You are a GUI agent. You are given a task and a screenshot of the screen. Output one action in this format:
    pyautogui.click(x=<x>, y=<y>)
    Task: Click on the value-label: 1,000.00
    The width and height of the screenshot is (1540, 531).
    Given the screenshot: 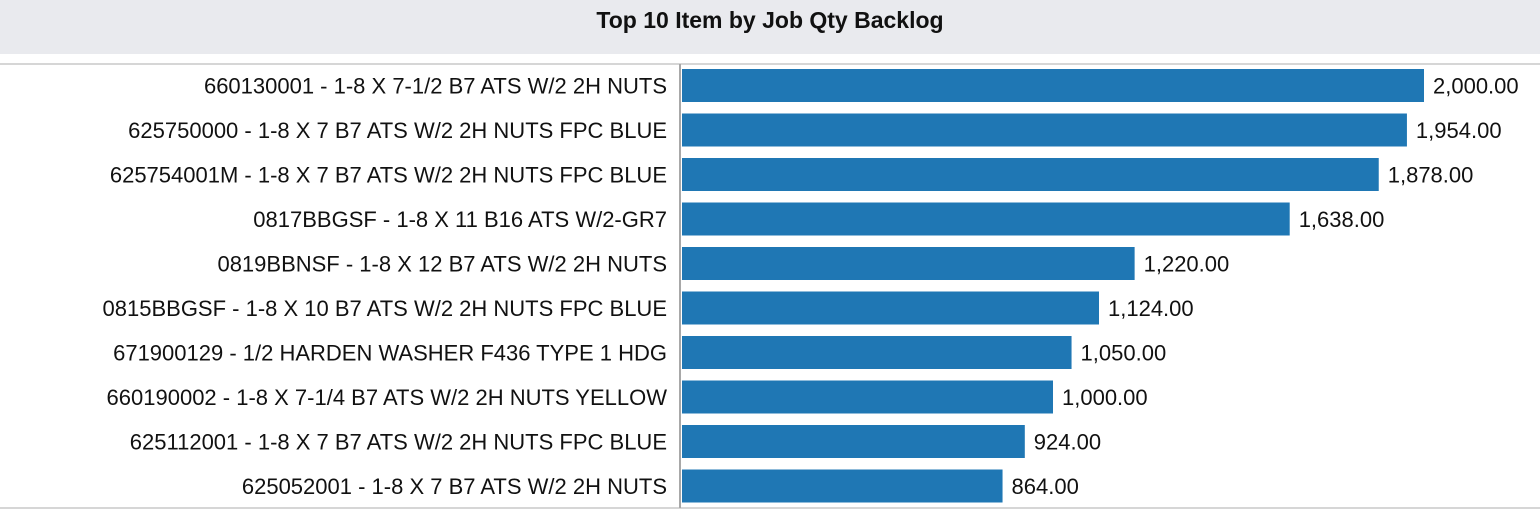 What is the action you would take?
    pyautogui.click(x=1105, y=397)
    